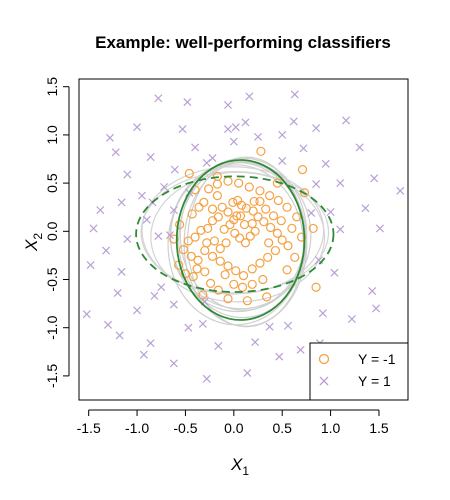  What do you see at coordinates (52, 231) in the screenshot?
I see `y-tick-label: 0.0` at bounding box center [52, 231].